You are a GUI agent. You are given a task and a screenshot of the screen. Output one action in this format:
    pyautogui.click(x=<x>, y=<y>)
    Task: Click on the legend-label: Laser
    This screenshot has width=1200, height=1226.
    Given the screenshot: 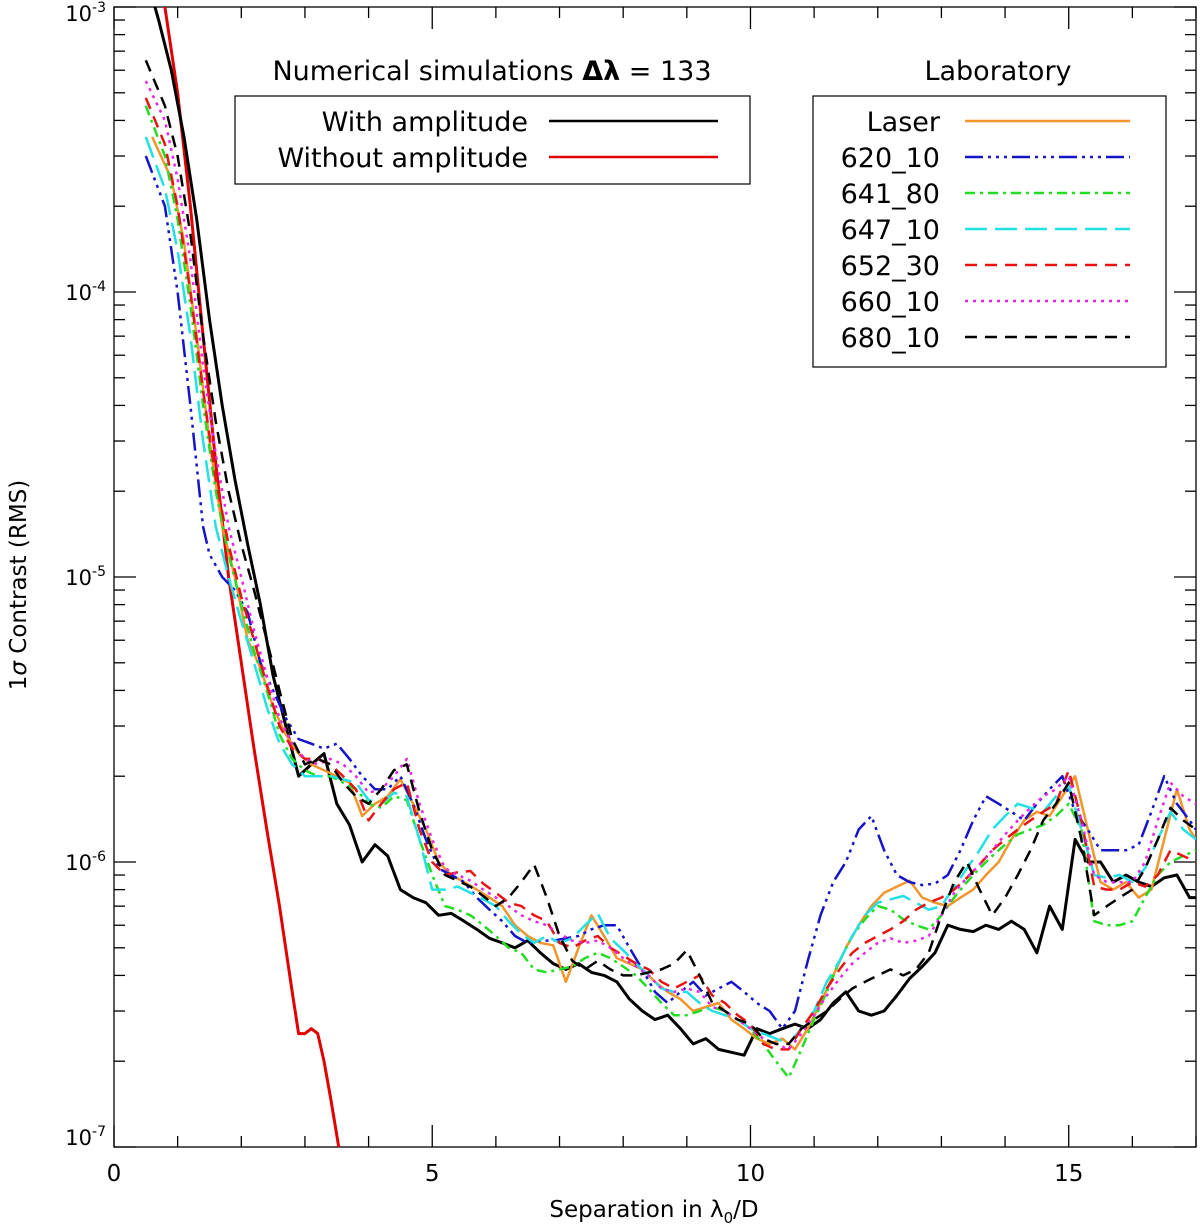 What is the action you would take?
    pyautogui.click(x=904, y=122)
    